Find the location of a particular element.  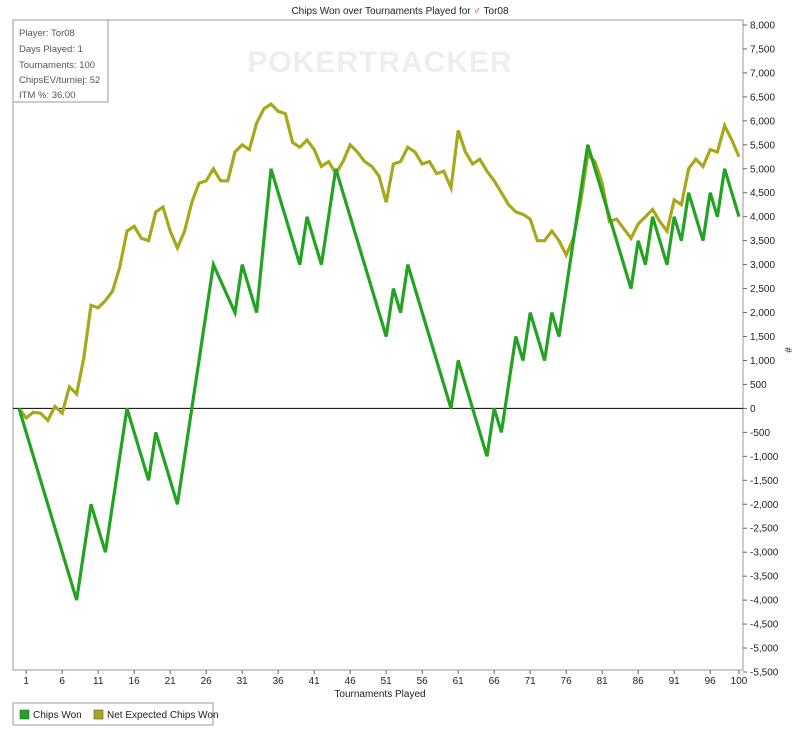

x-tick-label: 56 is located at coordinates (423, 681).